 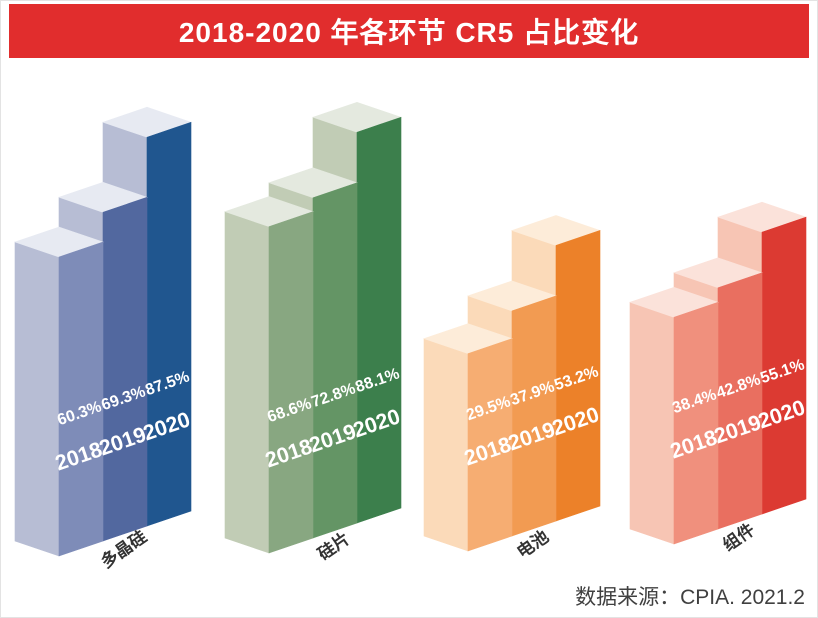 I want to click on title-banner: 2018-2020 年各环节 CR5 占比变化, so click(x=409, y=31).